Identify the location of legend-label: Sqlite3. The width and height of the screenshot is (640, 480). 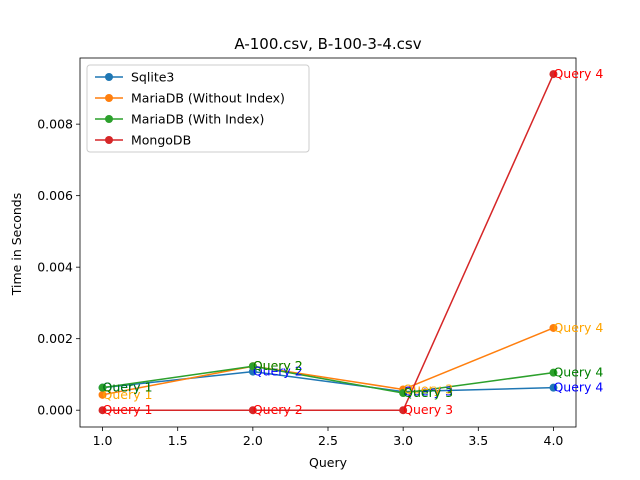
(152, 77).